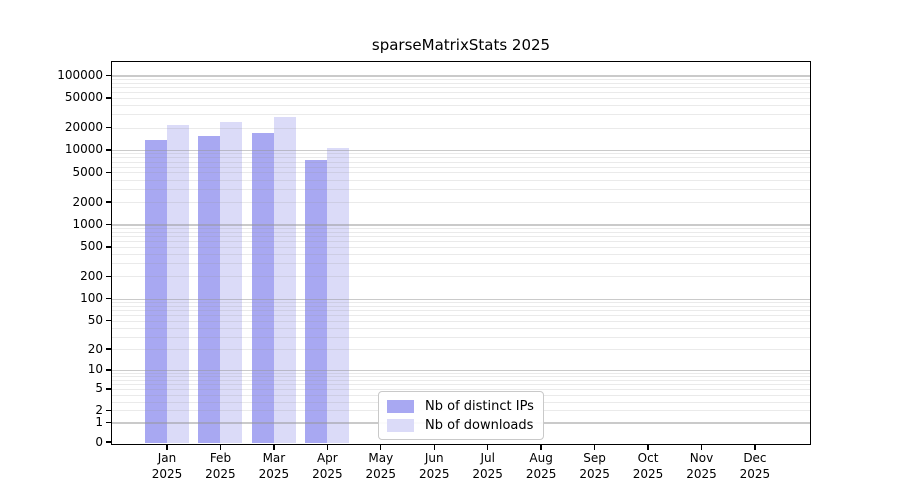  What do you see at coordinates (87, 171) in the screenshot?
I see `y-tick-label-5000: 5000` at bounding box center [87, 171].